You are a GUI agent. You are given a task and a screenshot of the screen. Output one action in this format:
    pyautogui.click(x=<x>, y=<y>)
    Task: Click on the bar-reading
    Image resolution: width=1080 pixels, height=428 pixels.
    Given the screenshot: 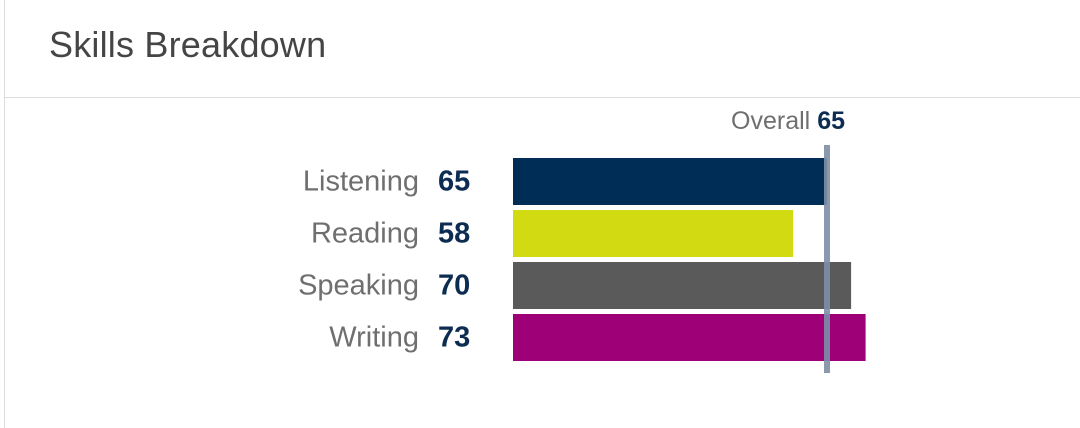 What is the action you would take?
    pyautogui.click(x=653, y=233)
    